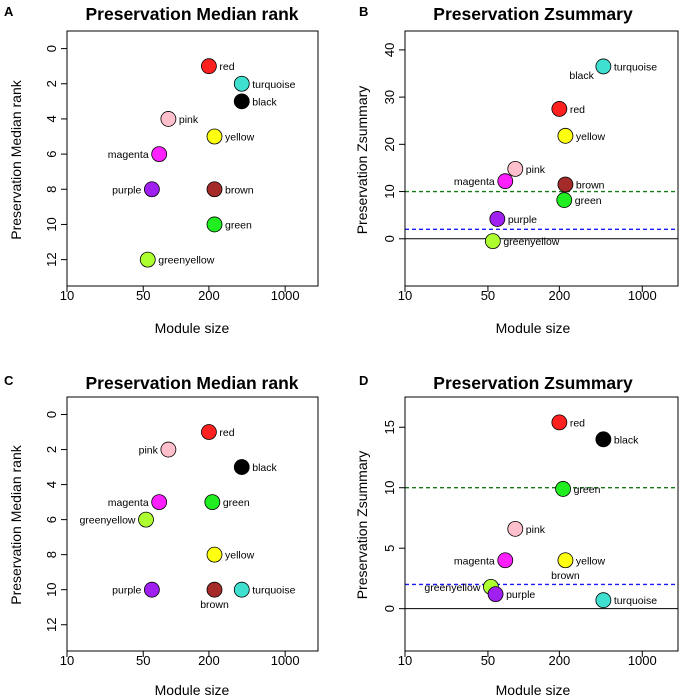  Describe the element at coordinates (389, 50) in the screenshot. I see `y-tick-label: 40` at that location.